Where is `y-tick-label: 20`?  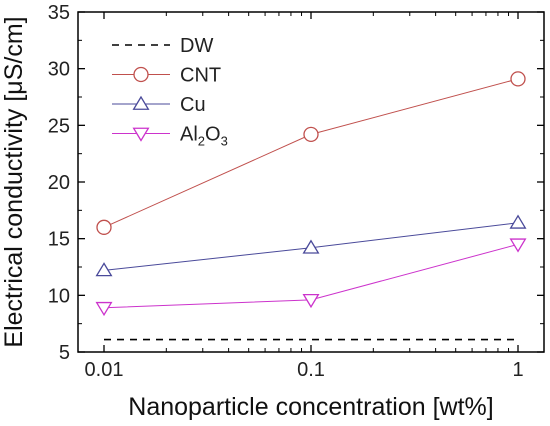
y-tick-label: 20 is located at coordinates (59, 183).